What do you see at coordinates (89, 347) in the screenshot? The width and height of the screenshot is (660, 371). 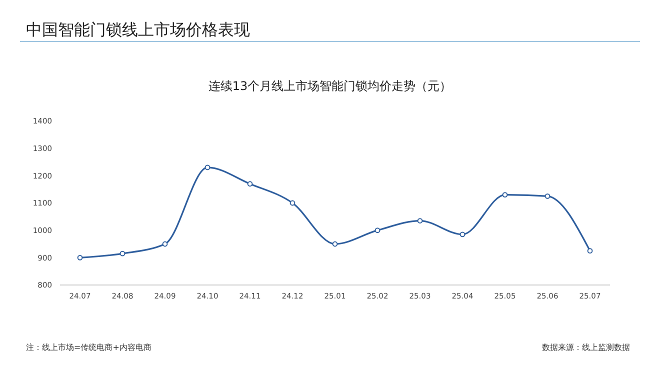 I see `text: 注：线上市场=传统电商+内容电商` at bounding box center [89, 347].